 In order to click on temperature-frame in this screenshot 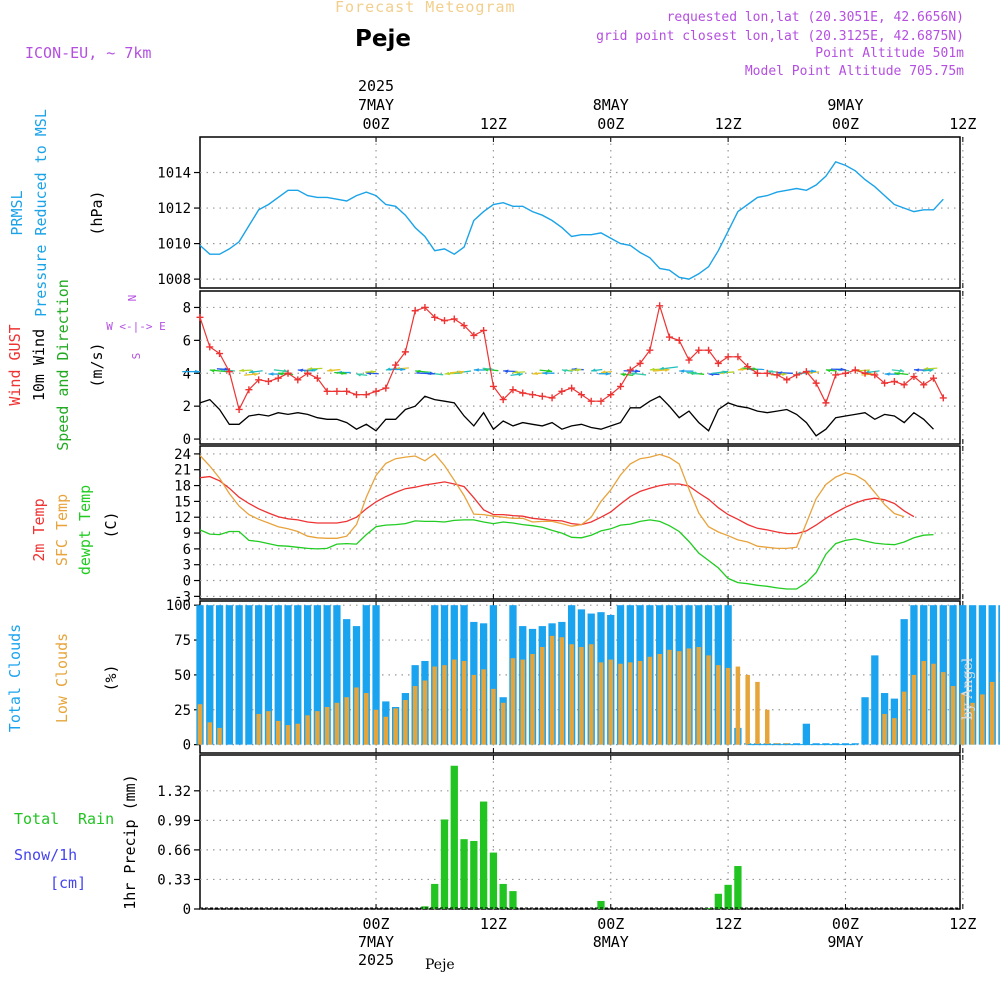, I will do `click(580, 522)`.